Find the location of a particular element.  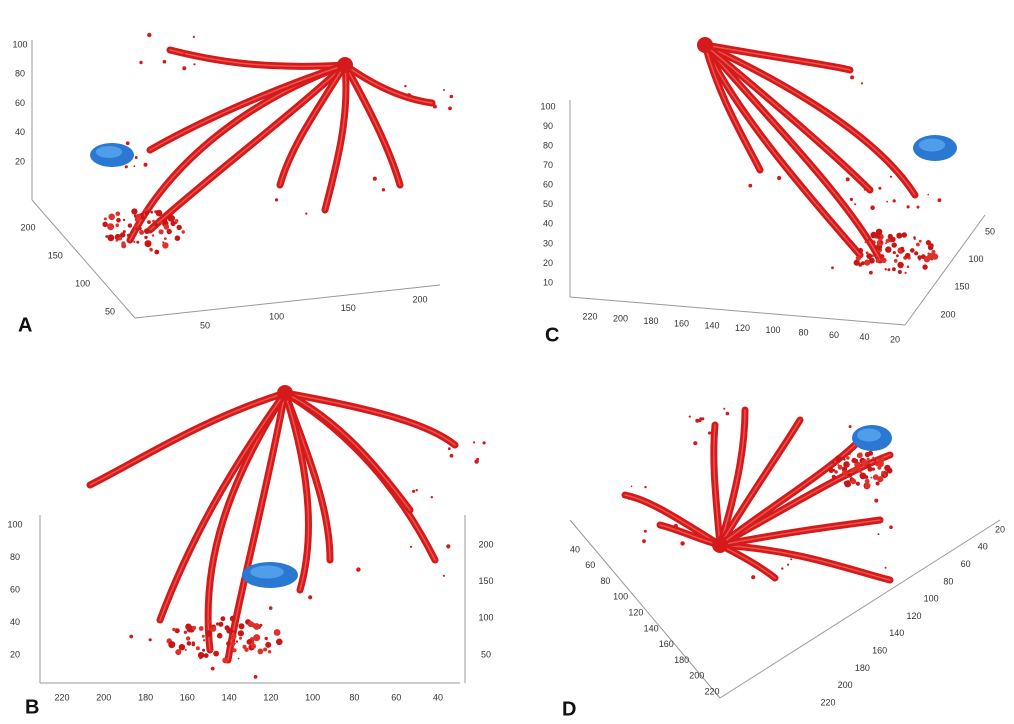

panel-label: C is located at coordinates (552, 335).